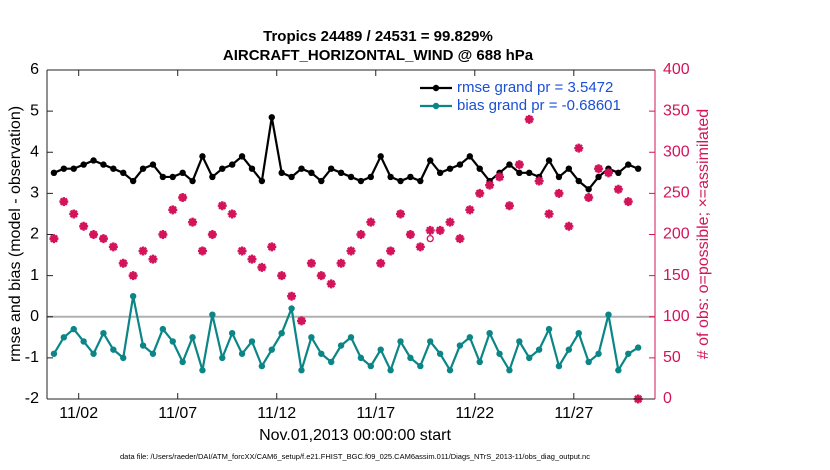  I want to click on y2-tick-label: 300, so click(676, 151).